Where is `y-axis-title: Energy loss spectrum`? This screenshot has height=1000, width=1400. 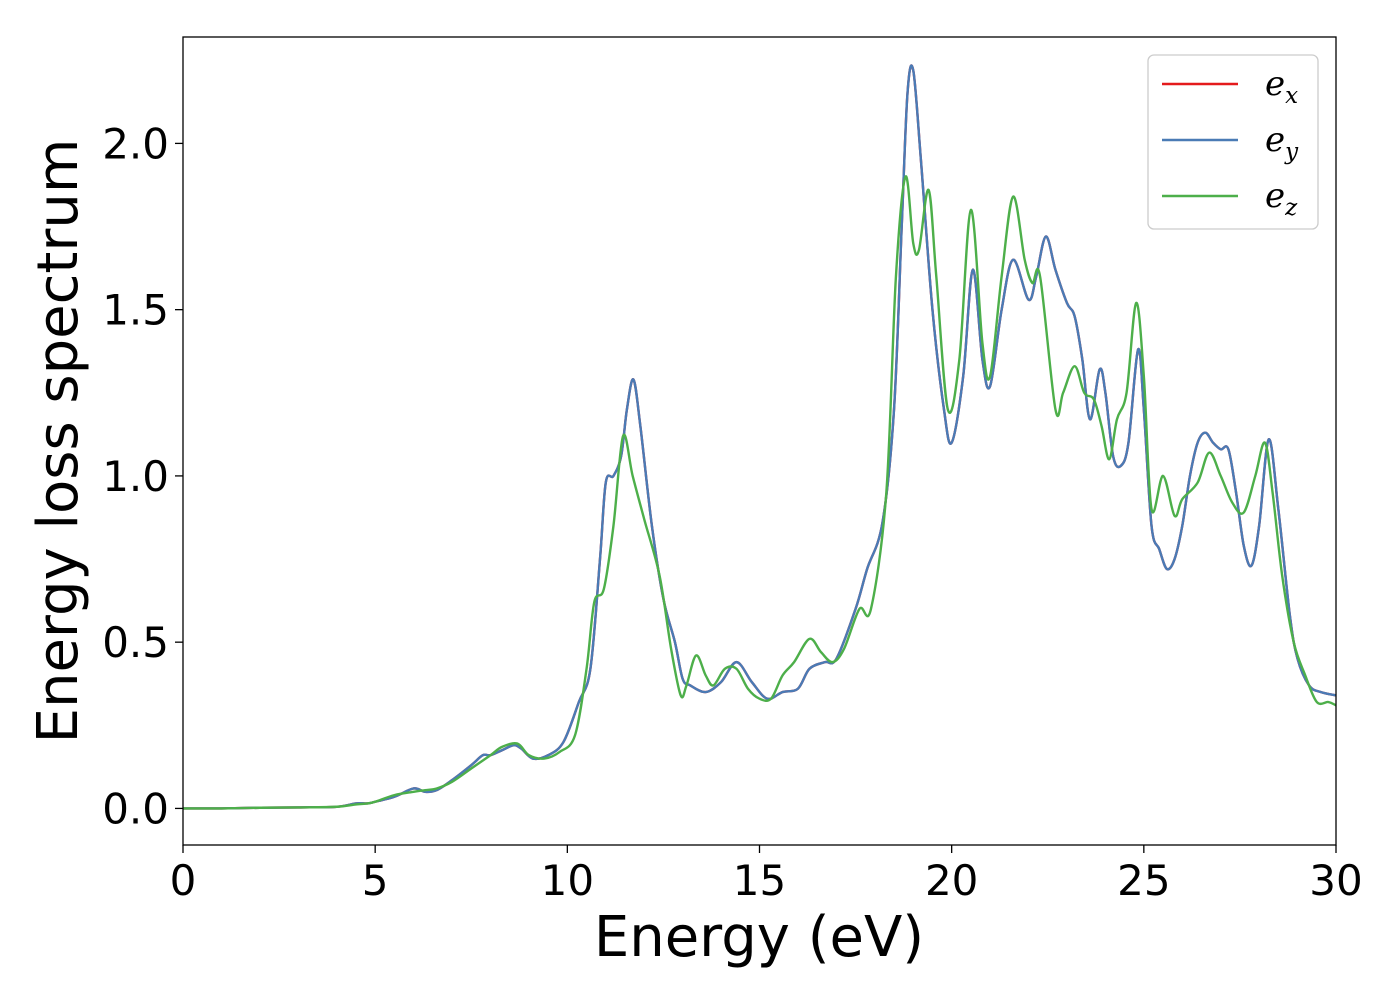 y-axis-title: Energy loss spectrum is located at coordinates (58, 441).